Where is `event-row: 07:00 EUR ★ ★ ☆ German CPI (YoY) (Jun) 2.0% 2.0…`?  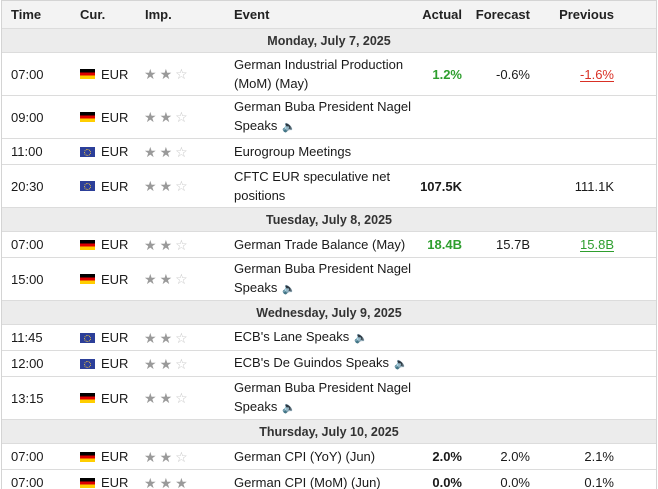
event-row: 07:00 EUR ★ ★ ☆ German CPI (YoY) (Jun) 2.0% 2.0… is located at coordinates (329, 457).